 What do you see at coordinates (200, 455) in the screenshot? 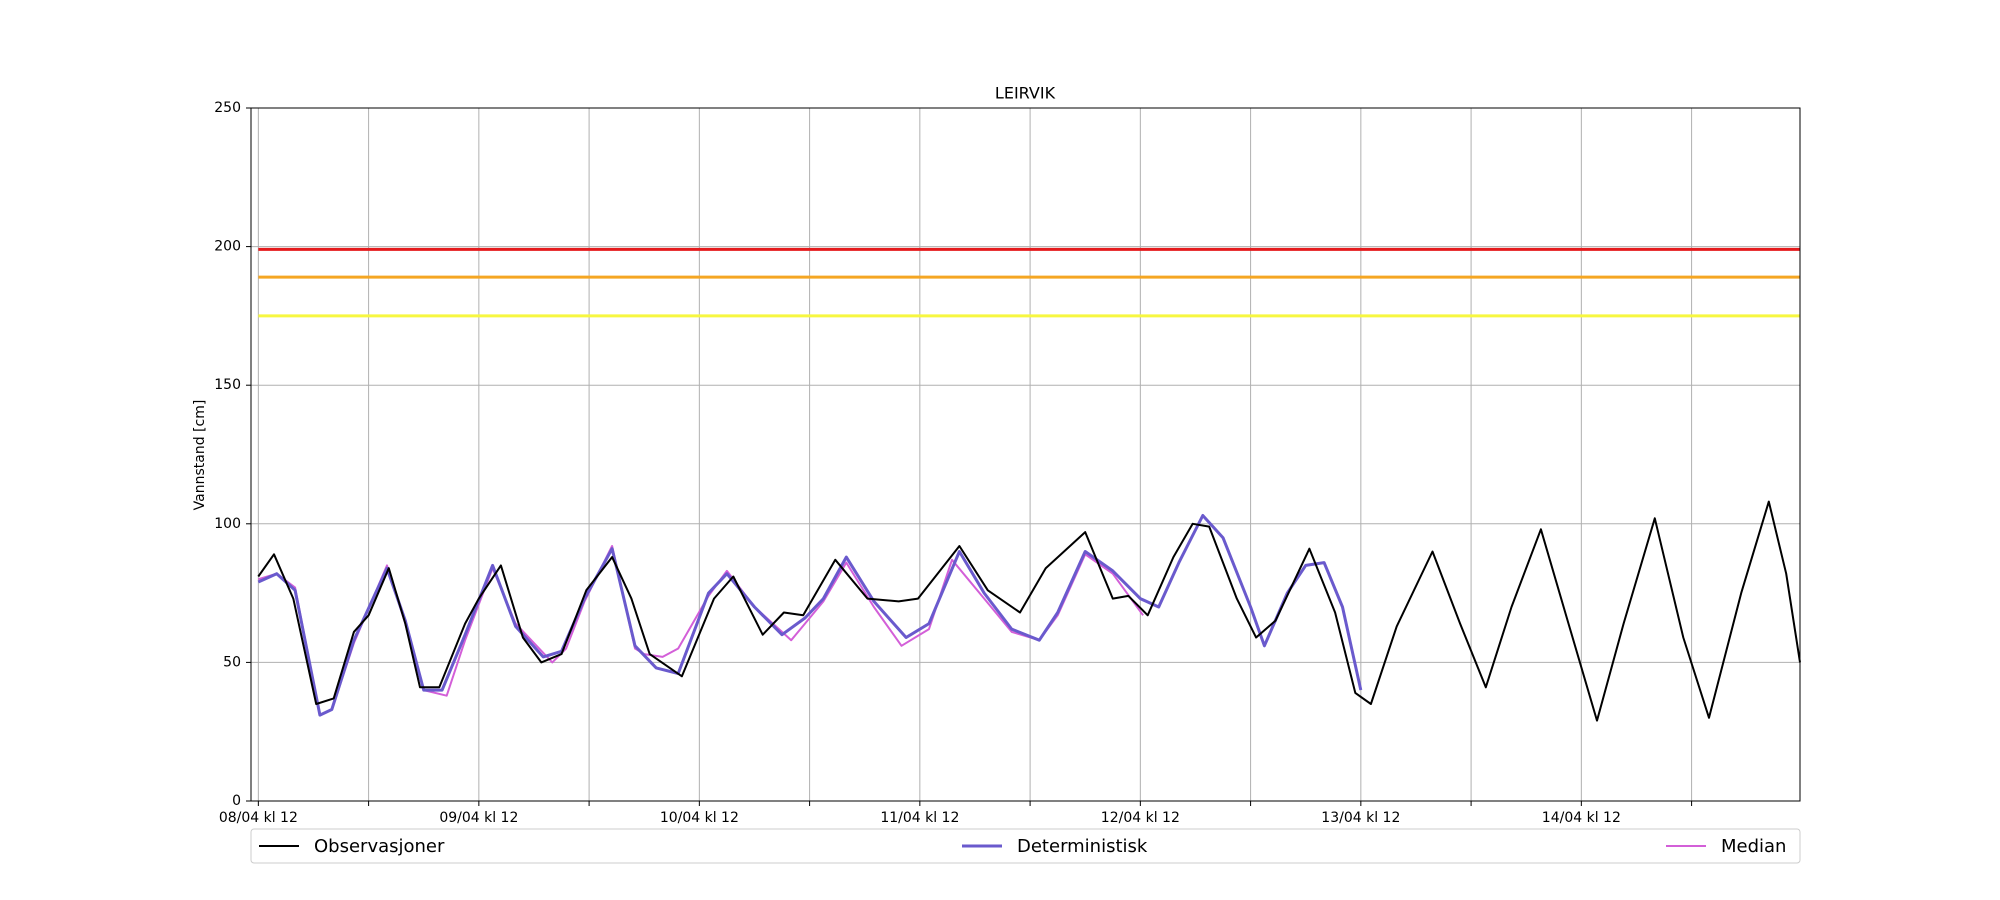
I see `y-axis-label: Vannstand [cm]` at bounding box center [200, 455].